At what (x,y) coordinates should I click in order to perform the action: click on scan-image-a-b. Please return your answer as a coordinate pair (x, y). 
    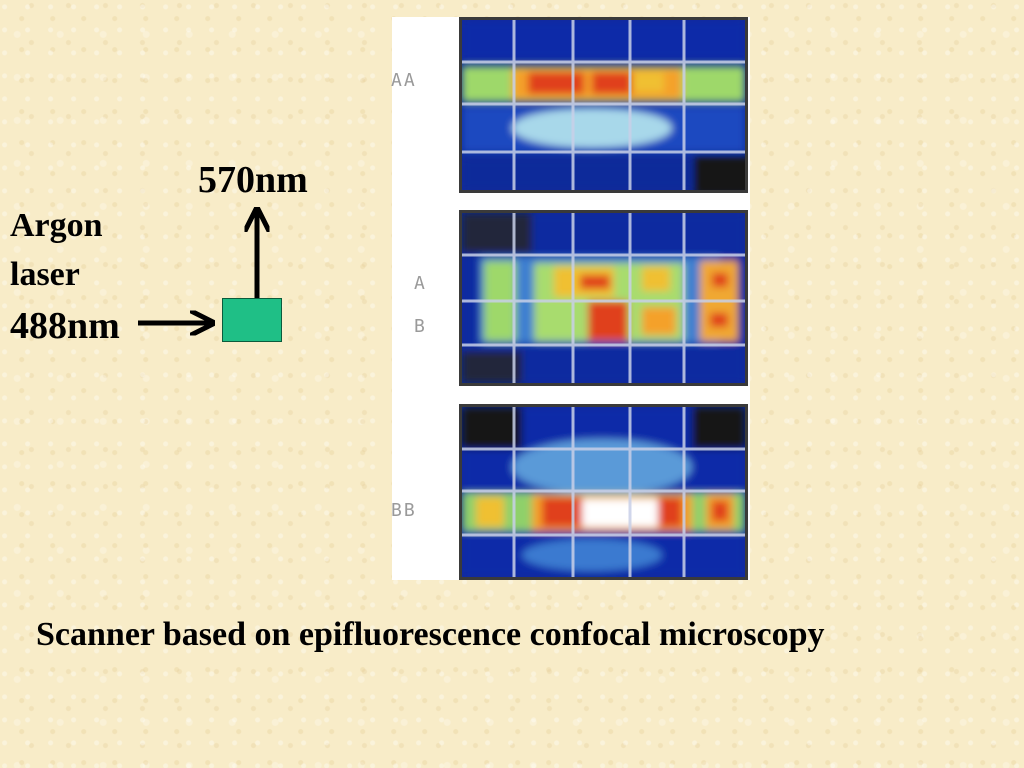
    Looking at the image, I should click on (603, 298).